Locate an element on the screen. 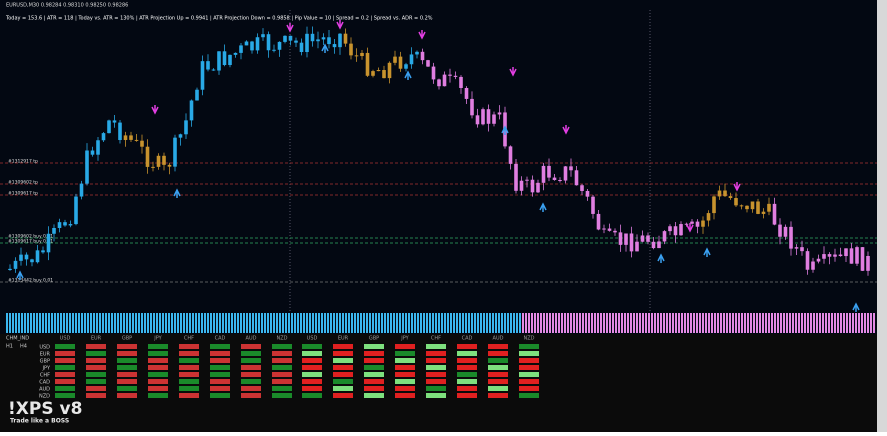  column-label: JPY is located at coordinates (404, 339).